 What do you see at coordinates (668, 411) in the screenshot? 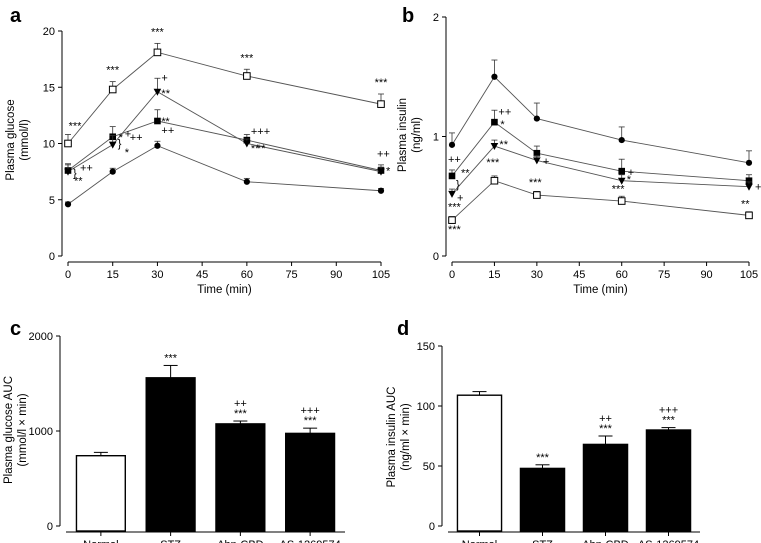
I see `significance-label: +++` at bounding box center [668, 411].